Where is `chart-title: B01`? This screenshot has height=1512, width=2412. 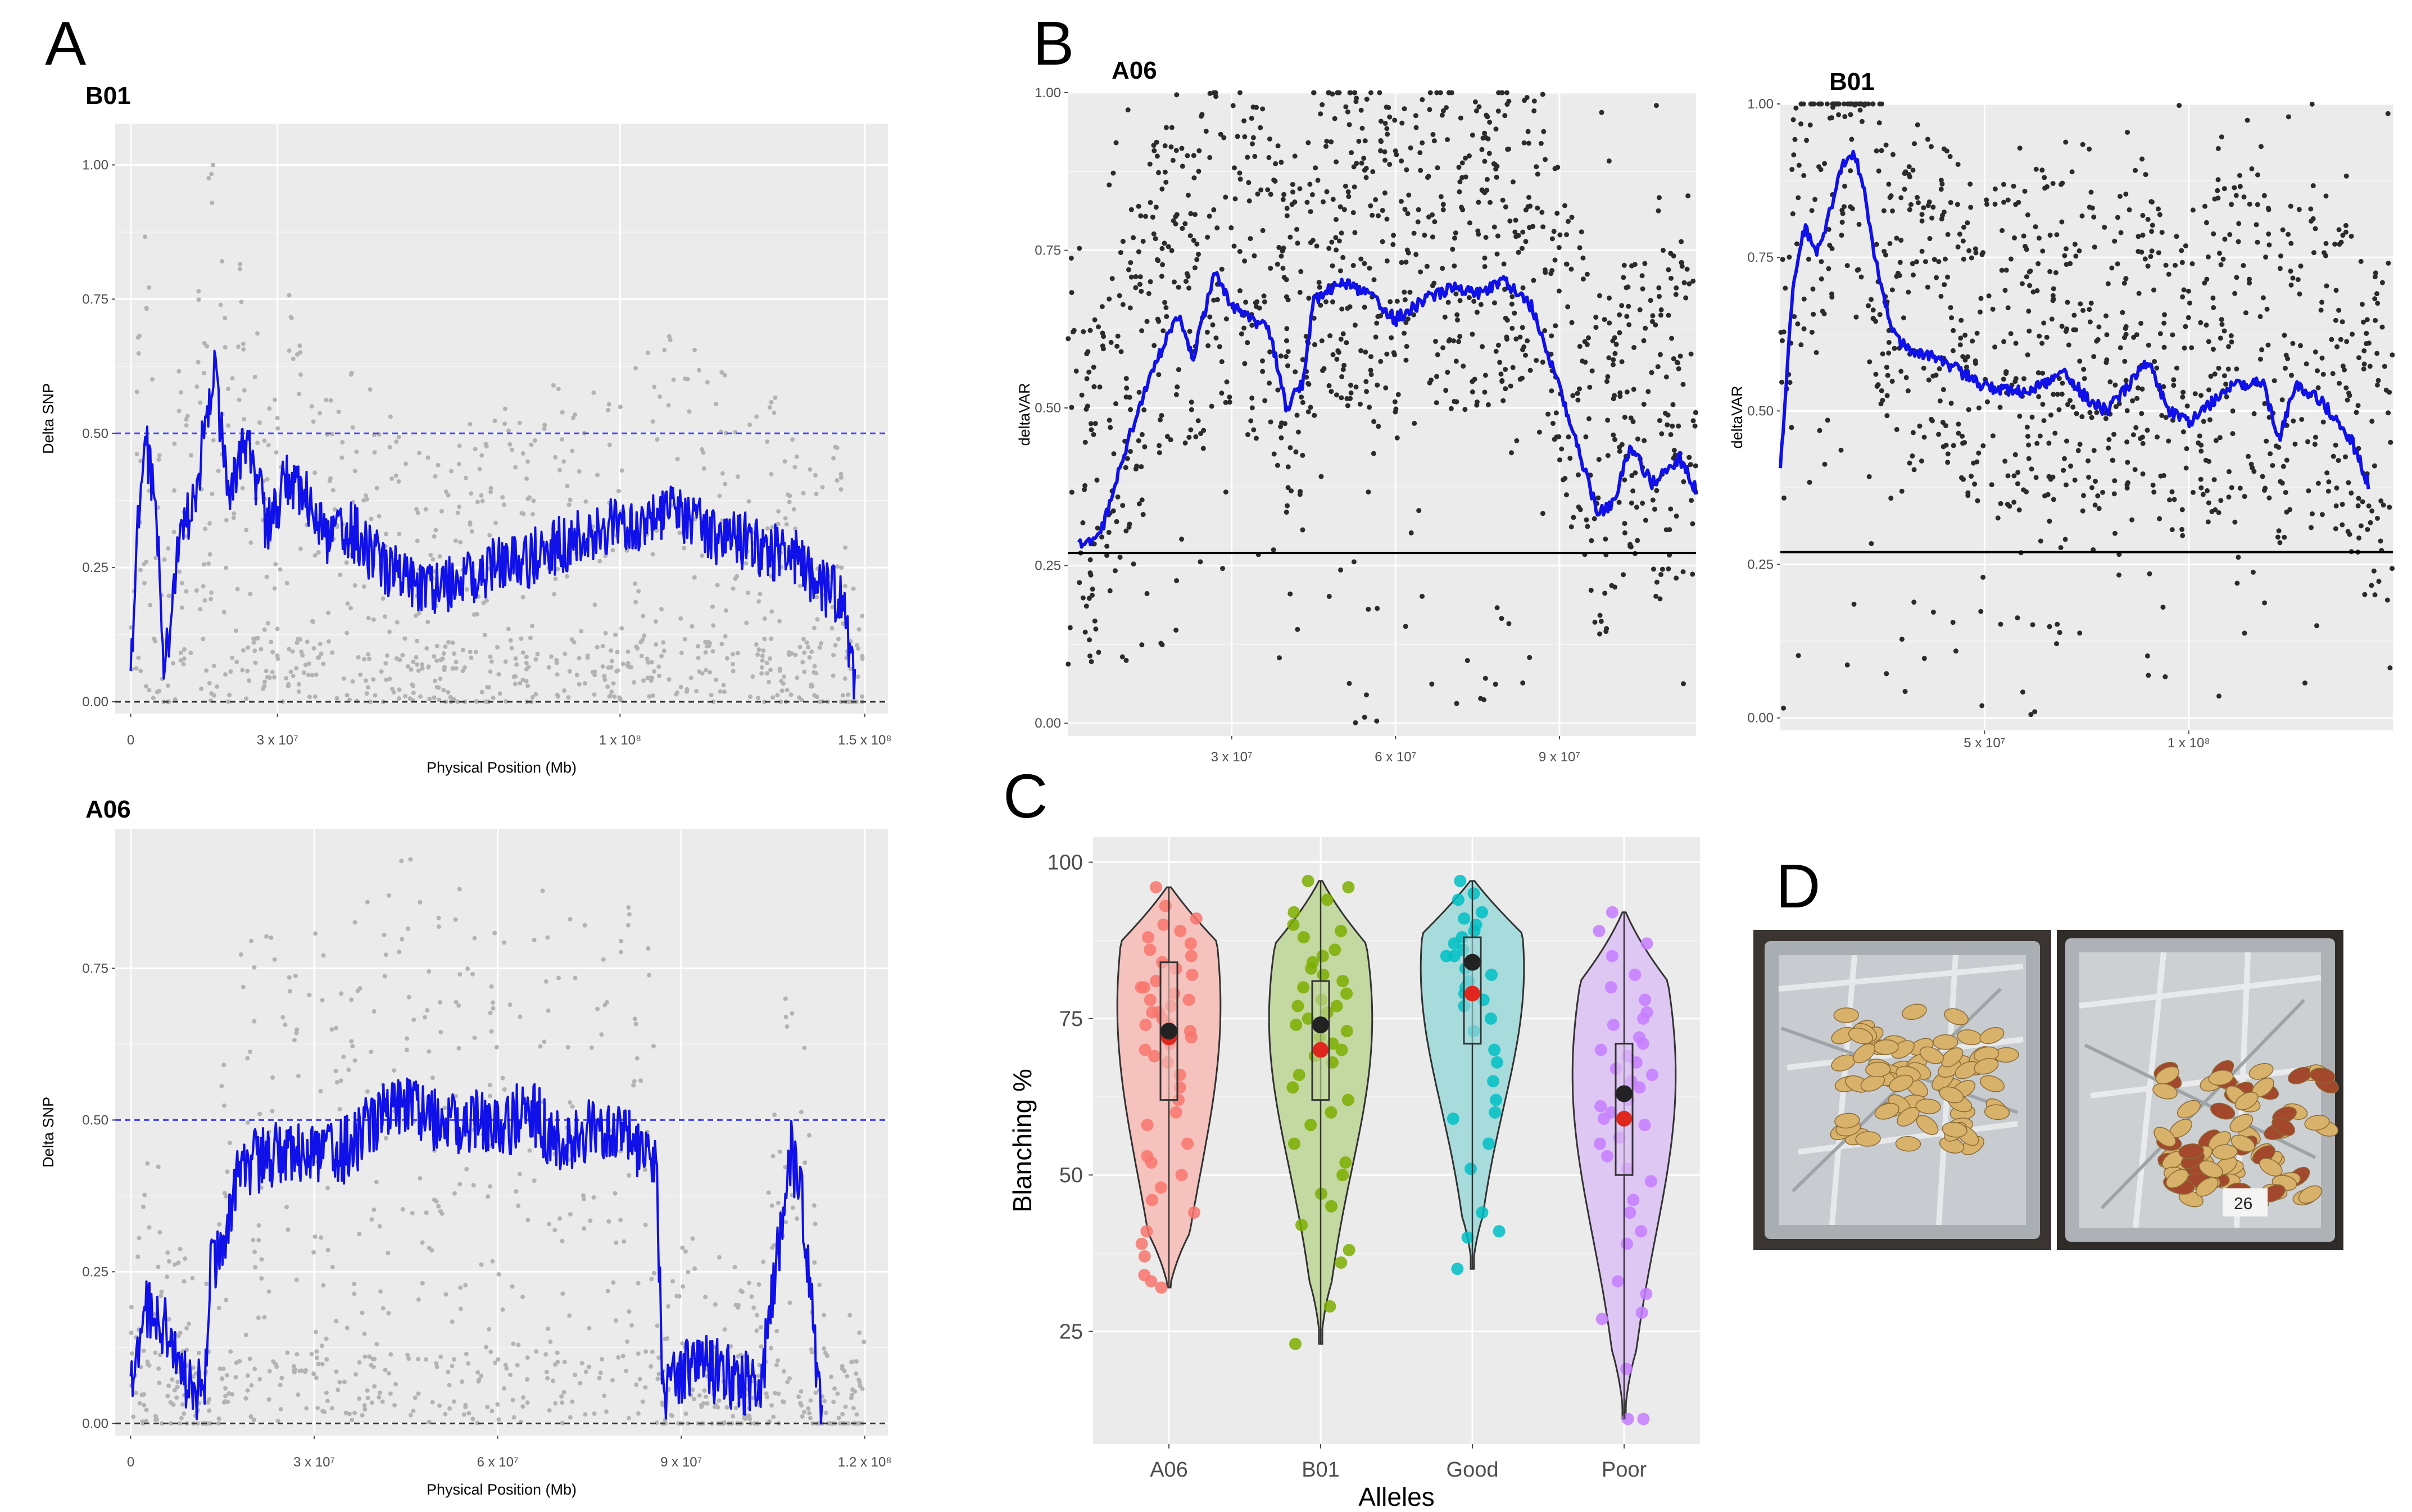
chart-title: B01 is located at coordinates (1852, 82).